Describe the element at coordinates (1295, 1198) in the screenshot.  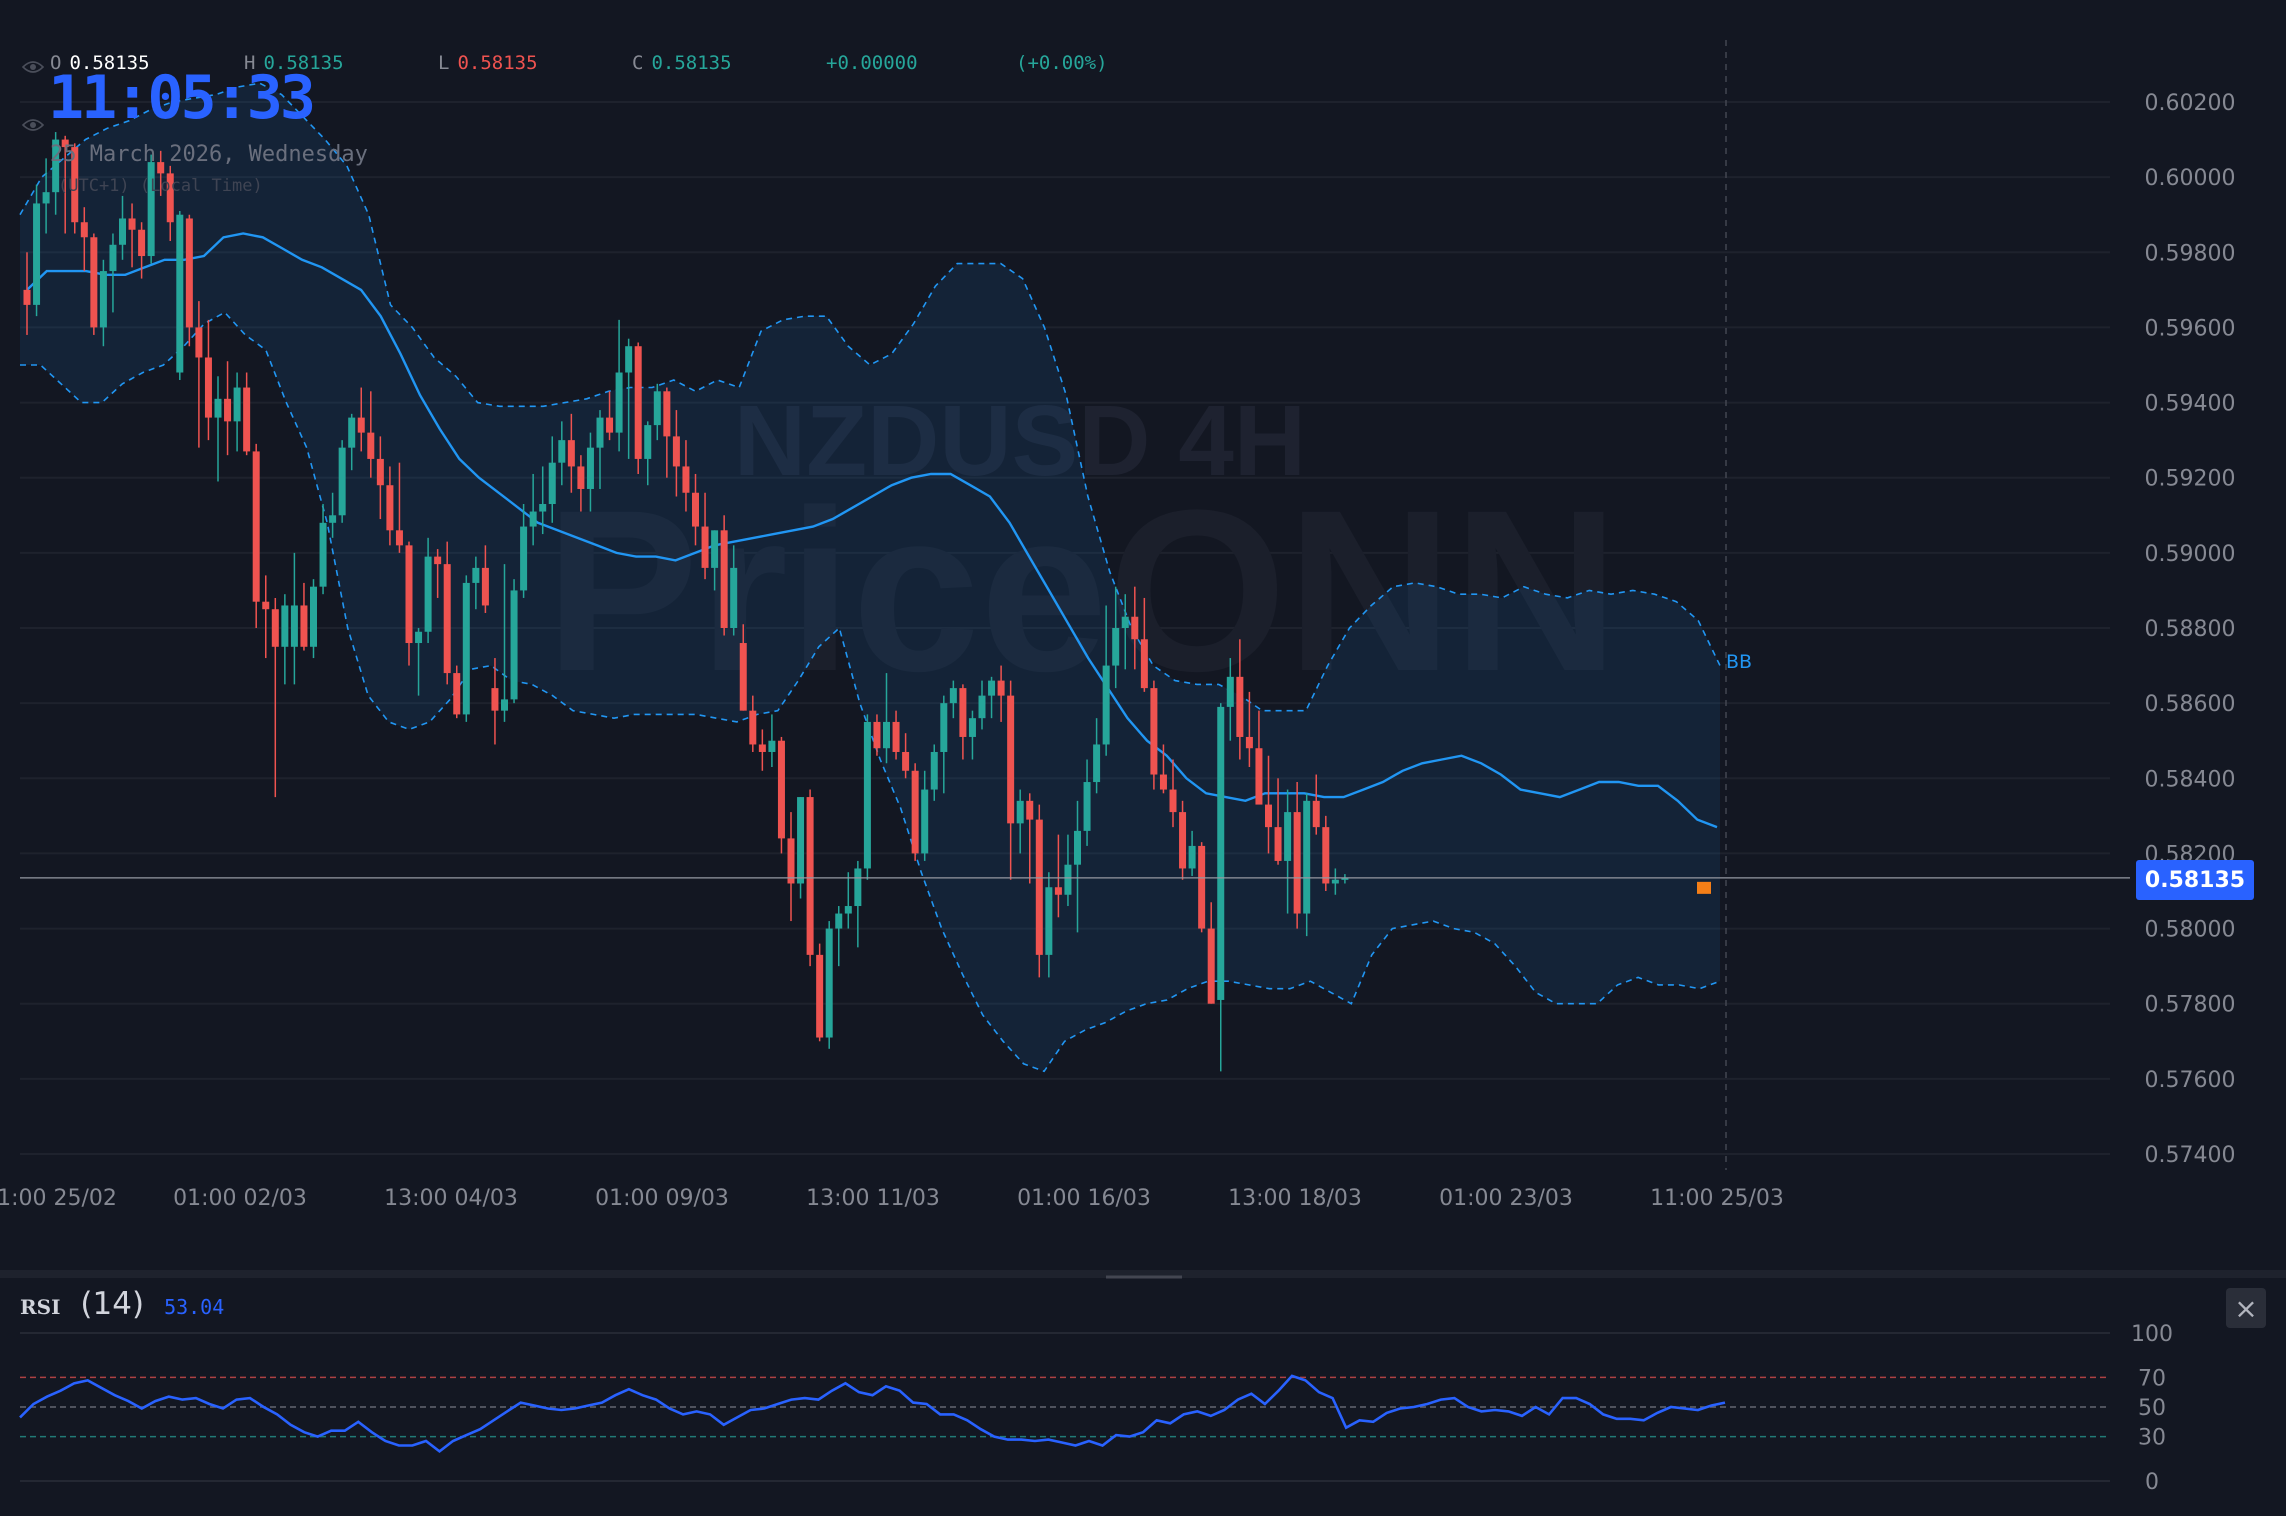
I see `time-tick-label: 13:00 18/03` at that location.